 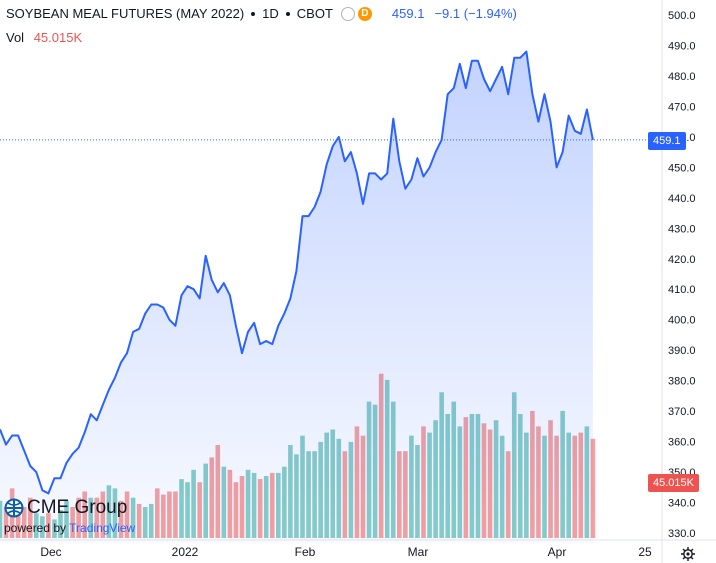 What do you see at coordinates (50, 552) in the screenshot?
I see `x-tick-label: Dec` at bounding box center [50, 552].